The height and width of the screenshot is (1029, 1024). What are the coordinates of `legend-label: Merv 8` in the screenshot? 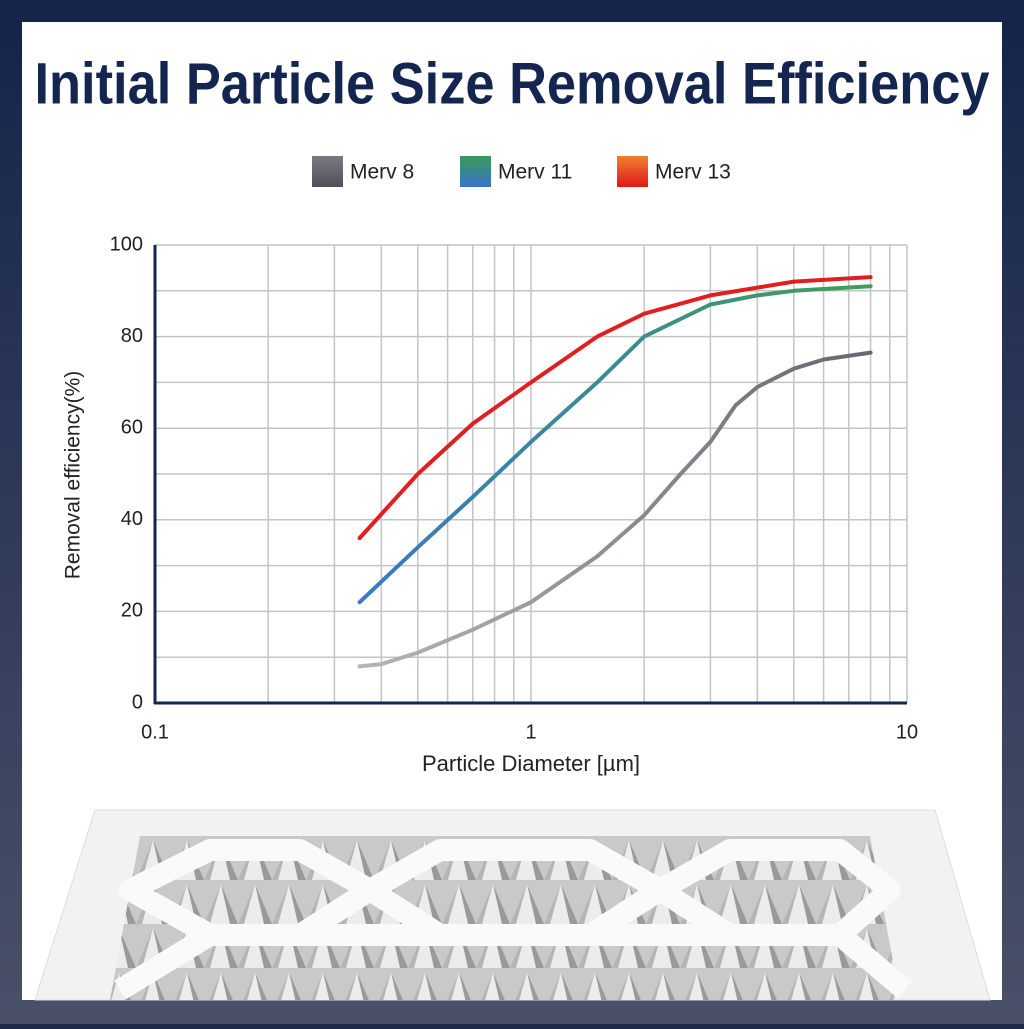 It's located at (382, 172).